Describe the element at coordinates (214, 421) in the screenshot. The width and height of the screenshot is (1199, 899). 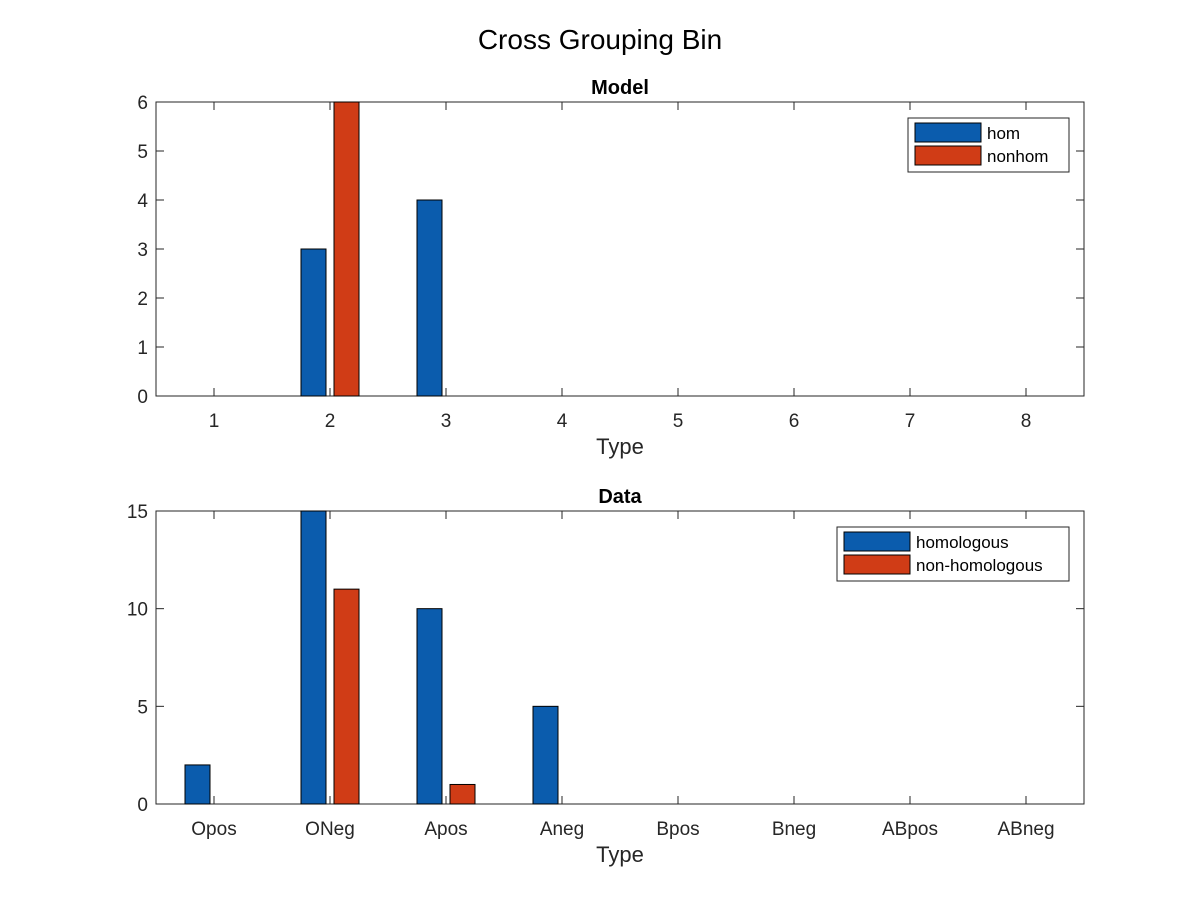
I see `x-tick-label: 1` at that location.